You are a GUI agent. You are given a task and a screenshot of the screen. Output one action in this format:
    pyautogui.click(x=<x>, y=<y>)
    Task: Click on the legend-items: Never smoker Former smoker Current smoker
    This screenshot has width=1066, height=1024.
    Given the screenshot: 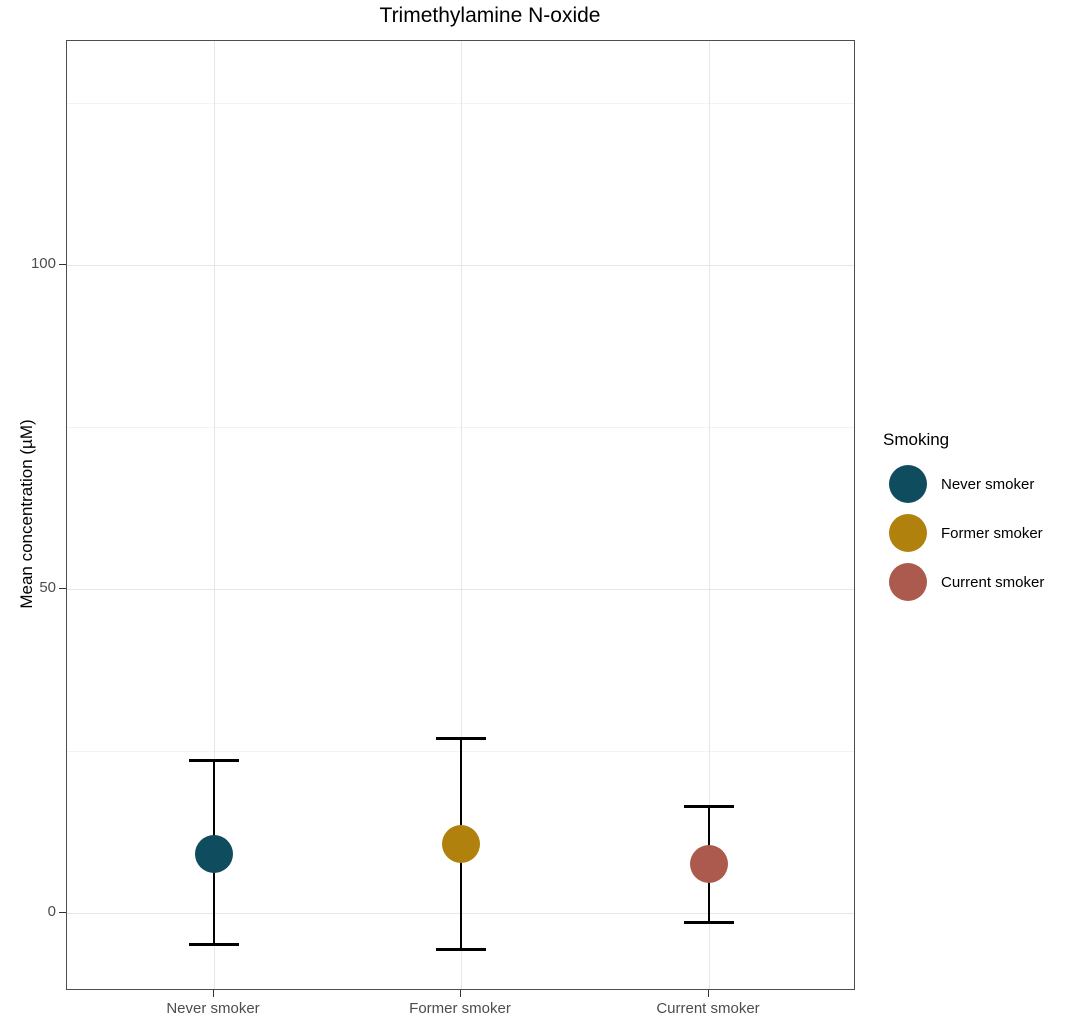 What is the action you would take?
    pyautogui.click(x=963, y=533)
    